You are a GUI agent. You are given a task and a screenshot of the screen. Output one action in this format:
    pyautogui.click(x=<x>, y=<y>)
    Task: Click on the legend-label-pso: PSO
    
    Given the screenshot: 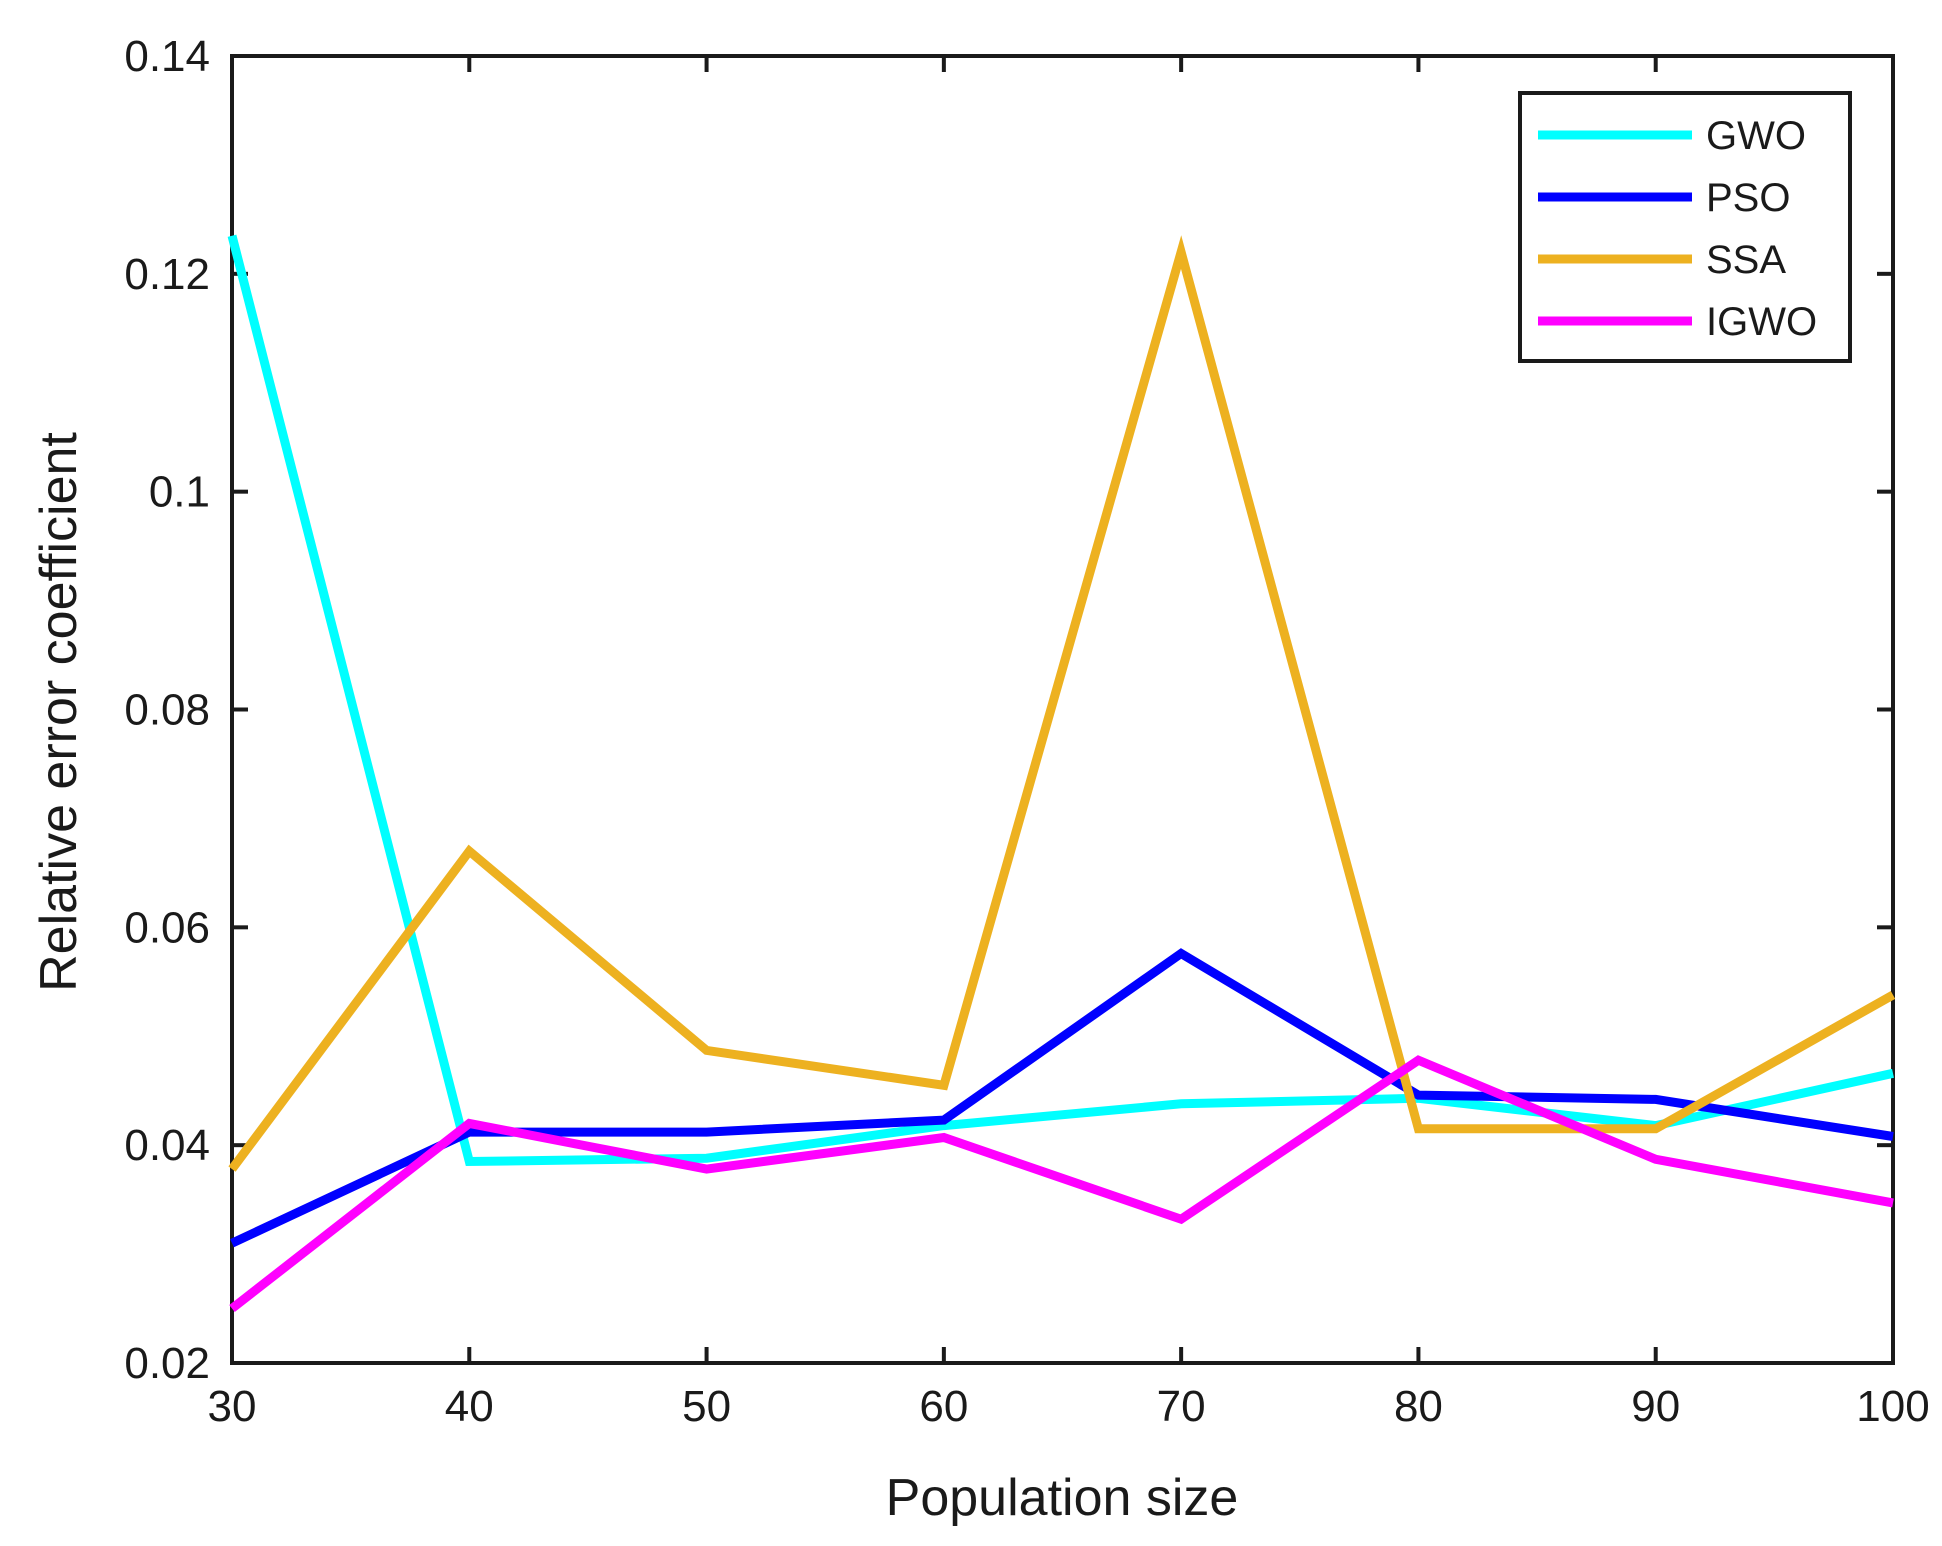 What is the action you would take?
    pyautogui.click(x=1748, y=198)
    